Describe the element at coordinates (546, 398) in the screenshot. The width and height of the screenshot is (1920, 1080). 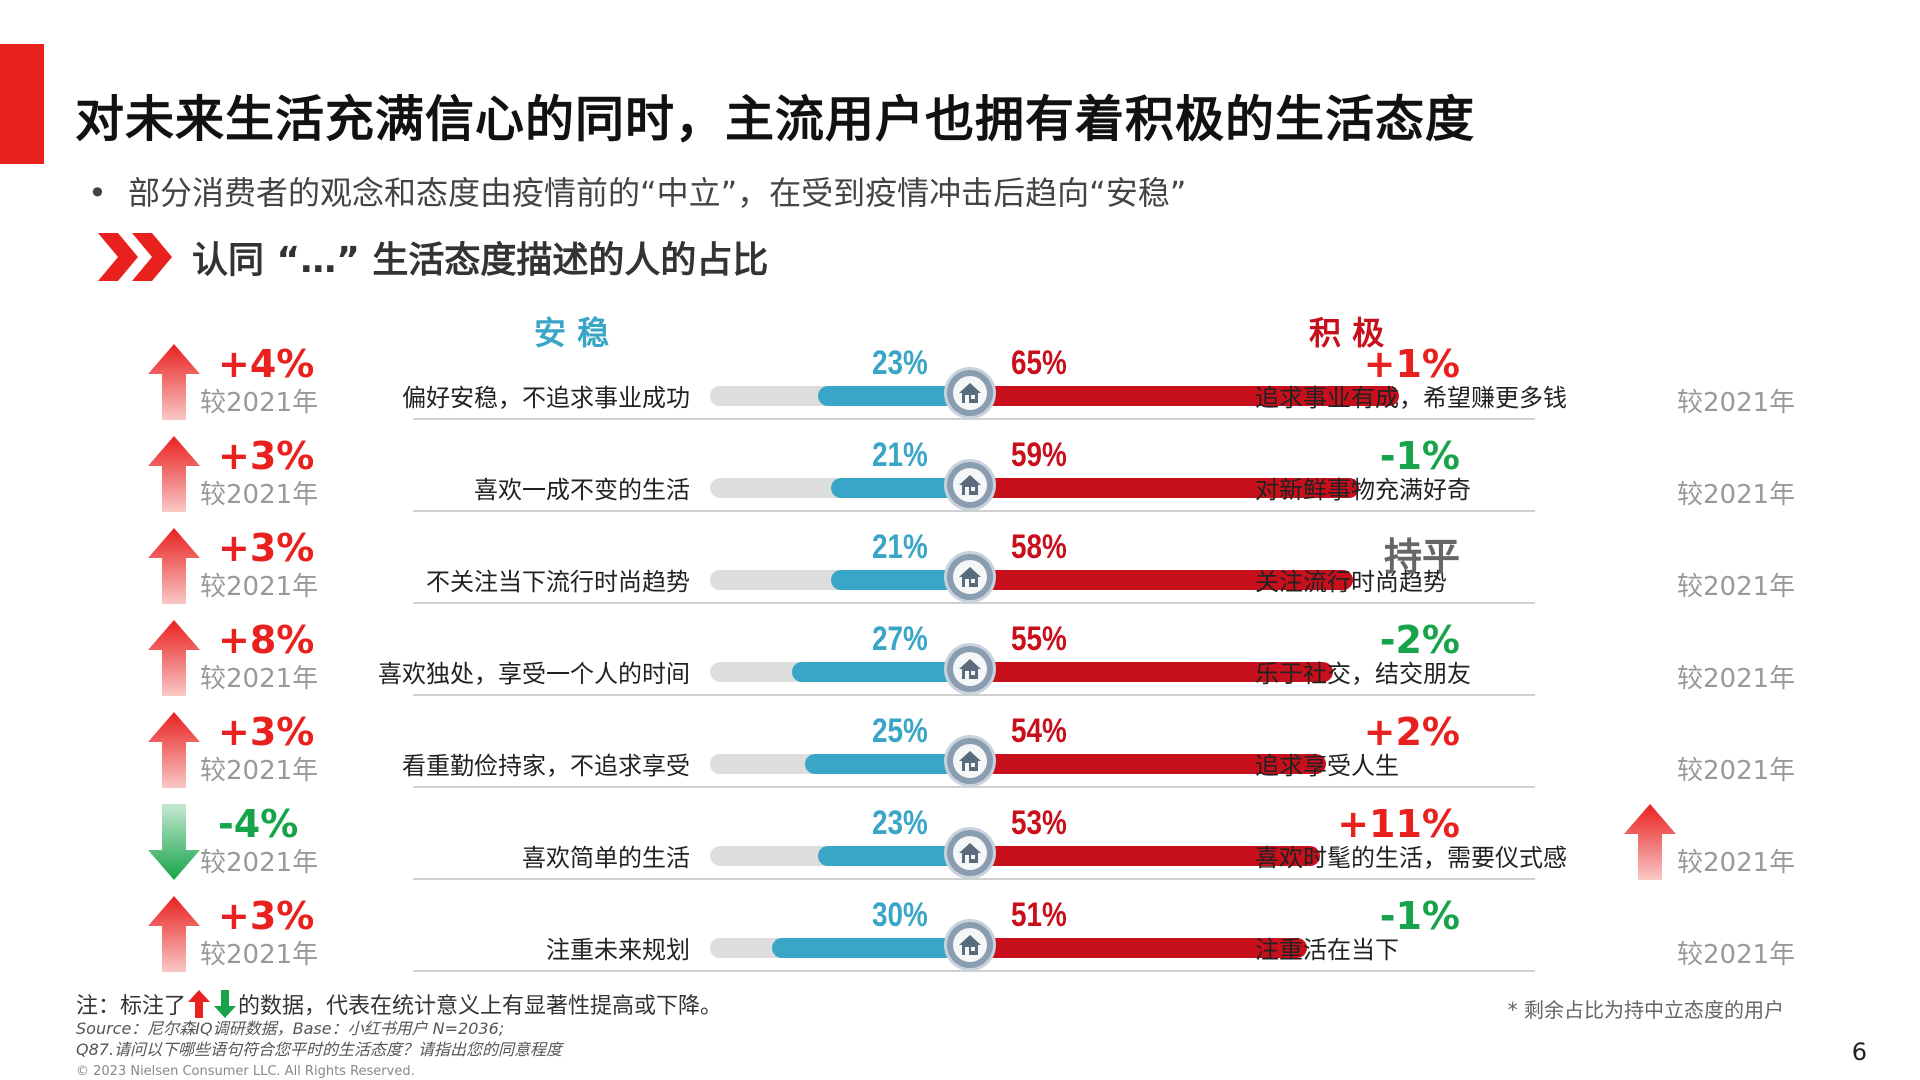
I see `stable-label: 偏好安稳，不追求事业成功` at that location.